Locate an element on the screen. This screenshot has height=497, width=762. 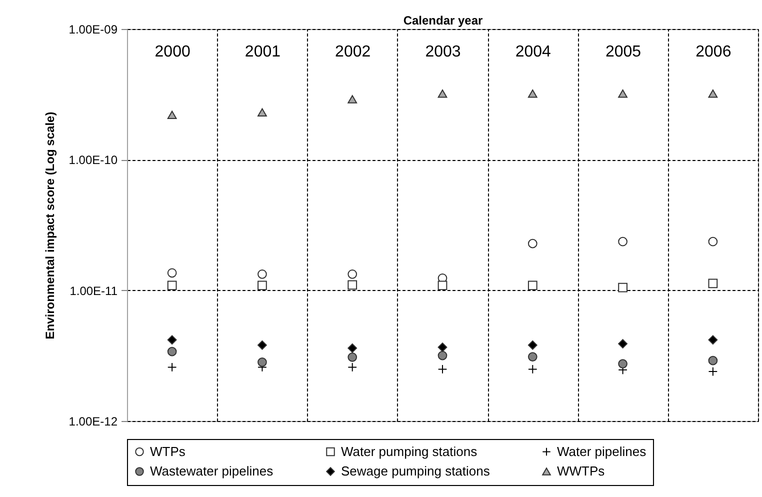
x-tick-label: 2001 is located at coordinates (262, 52).